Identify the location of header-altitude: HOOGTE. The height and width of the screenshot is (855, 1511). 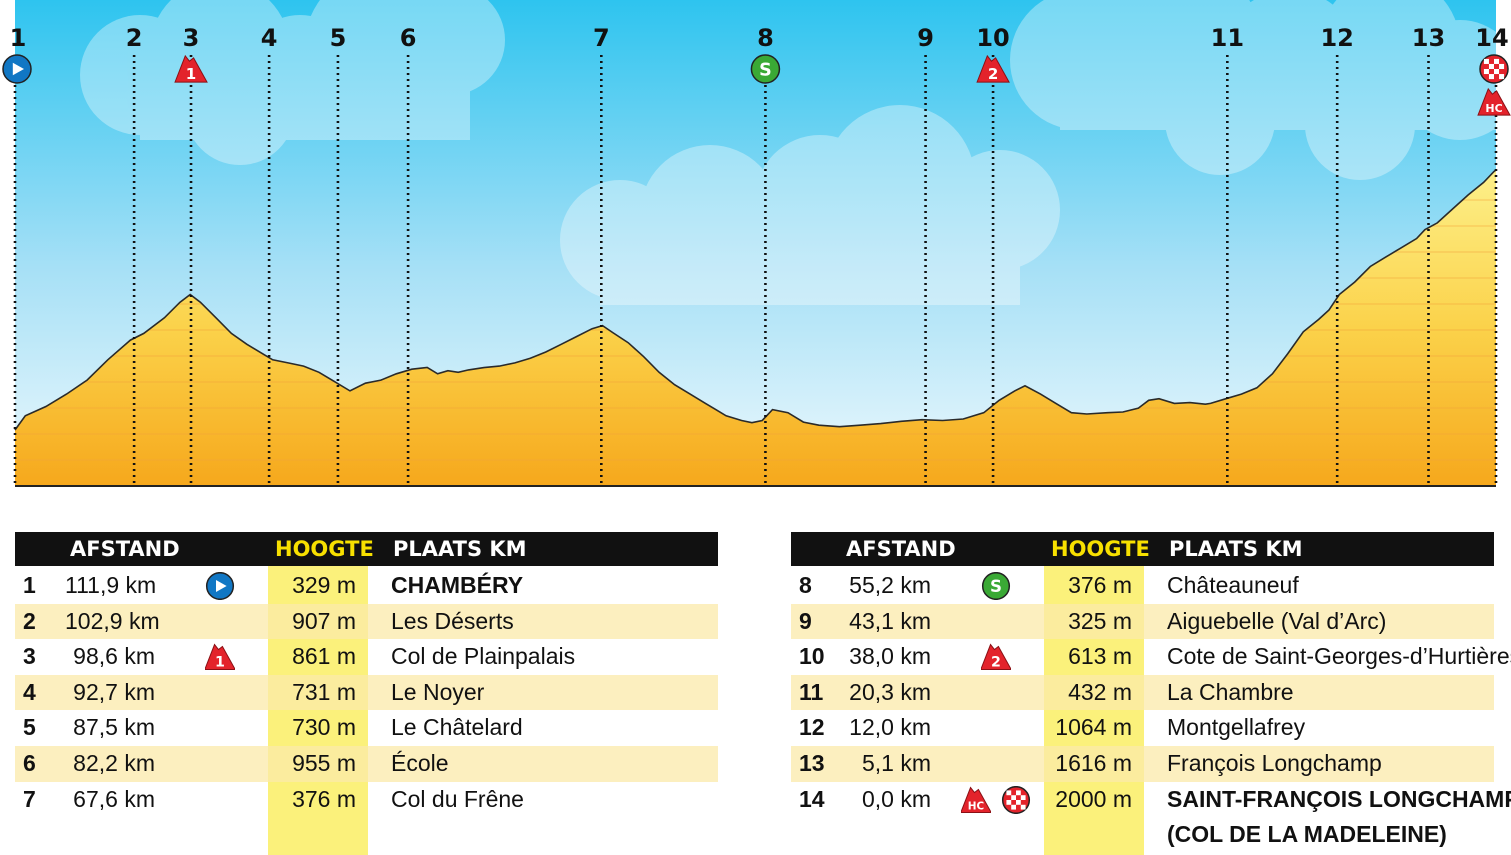
(324, 549).